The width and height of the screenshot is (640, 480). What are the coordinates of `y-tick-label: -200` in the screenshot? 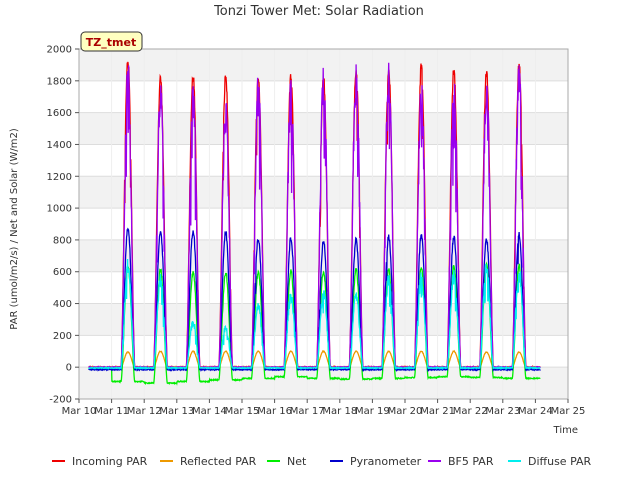 It's located at (60, 400).